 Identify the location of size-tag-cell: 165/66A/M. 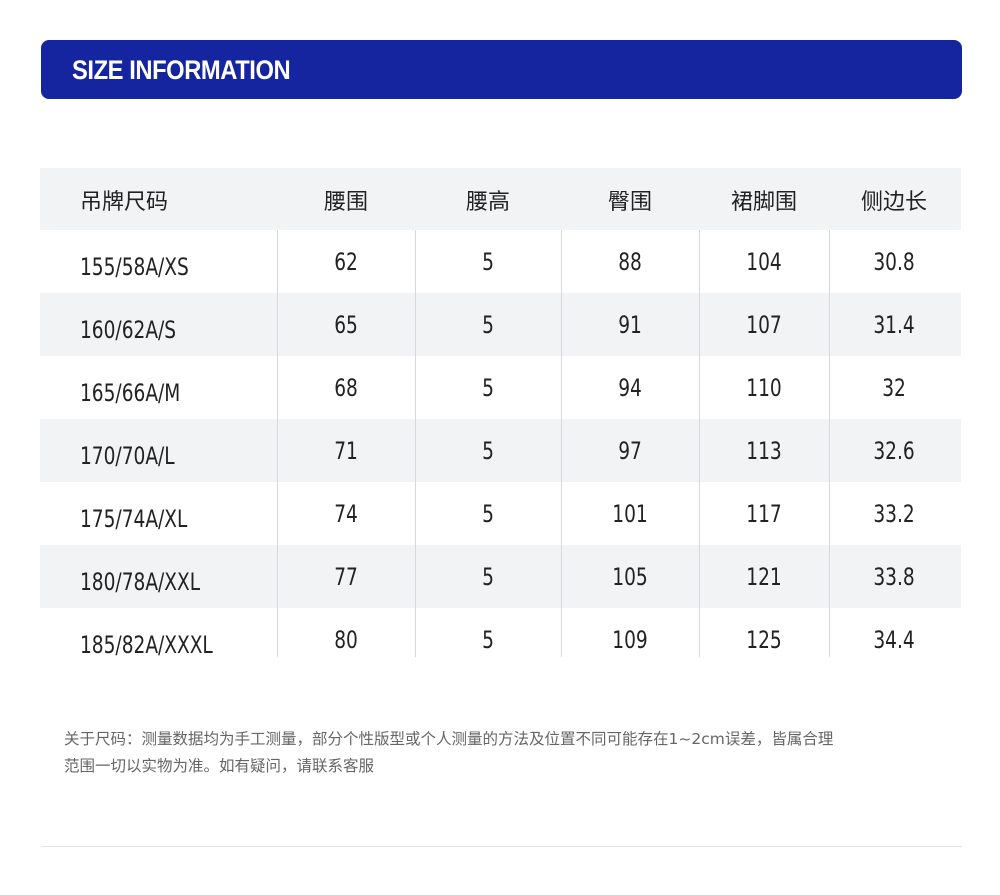
(130, 392).